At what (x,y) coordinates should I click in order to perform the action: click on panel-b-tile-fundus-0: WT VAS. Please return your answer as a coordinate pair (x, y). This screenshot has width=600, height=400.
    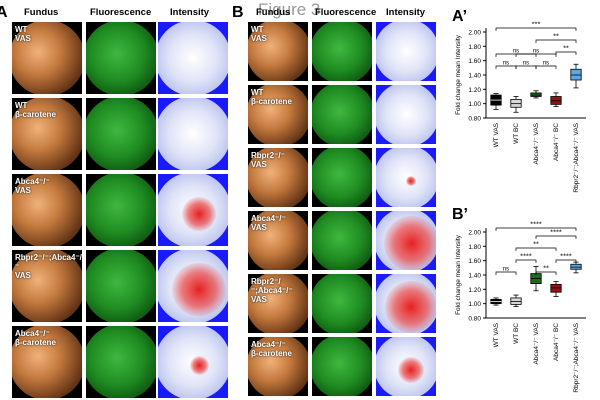
    Looking at the image, I should click on (278, 51).